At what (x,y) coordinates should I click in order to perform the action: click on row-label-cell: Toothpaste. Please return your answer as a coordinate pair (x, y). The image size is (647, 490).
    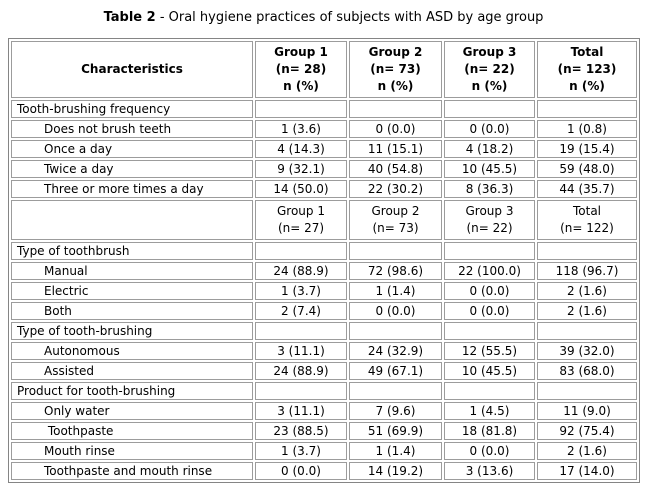
    Looking at the image, I should click on (132, 431).